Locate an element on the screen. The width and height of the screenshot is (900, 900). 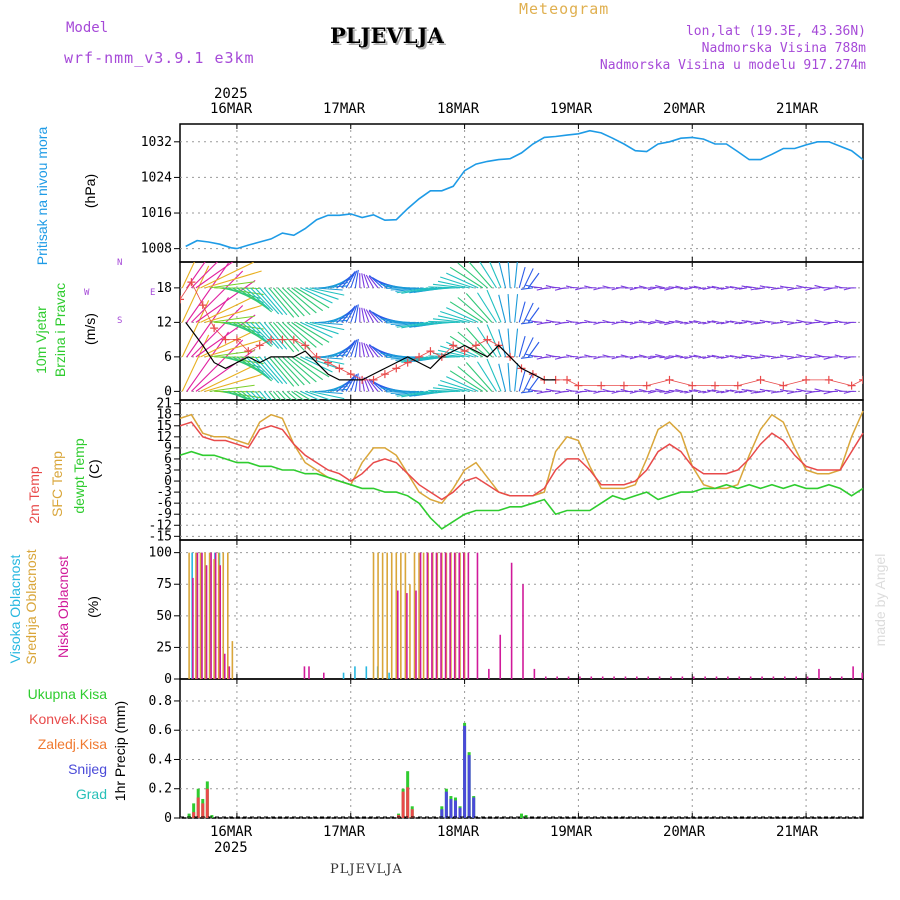
bottom-day-label: 18MAR is located at coordinates (458, 832).